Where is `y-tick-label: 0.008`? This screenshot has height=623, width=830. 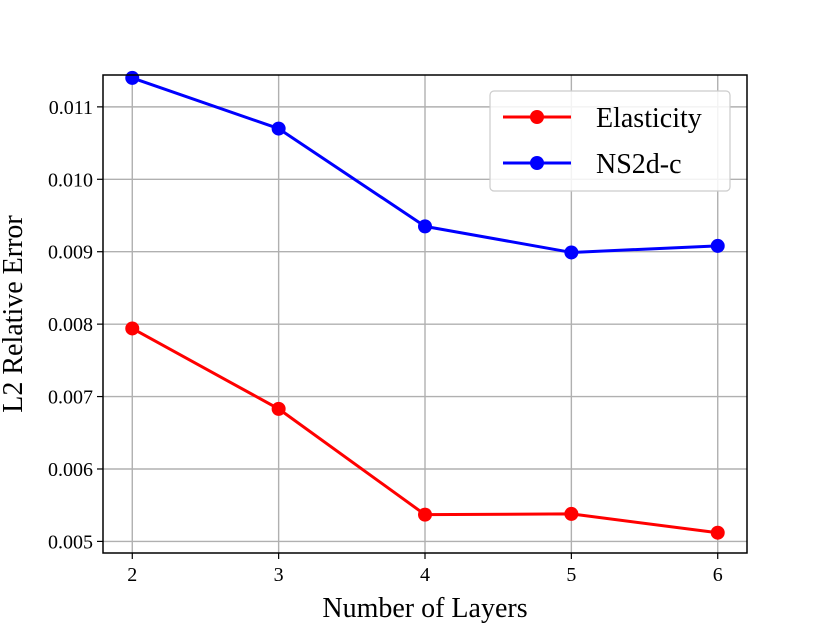 y-tick-label: 0.008 is located at coordinates (70, 325).